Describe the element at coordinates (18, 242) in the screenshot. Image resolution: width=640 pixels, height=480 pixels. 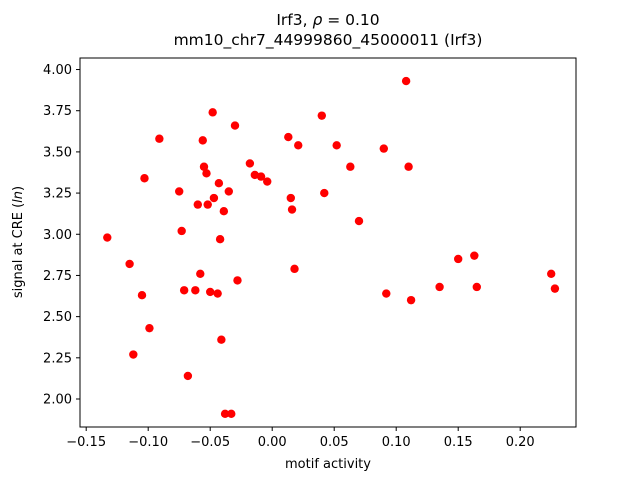
I see `y-axis-label: signal at CRE (ln)` at that location.